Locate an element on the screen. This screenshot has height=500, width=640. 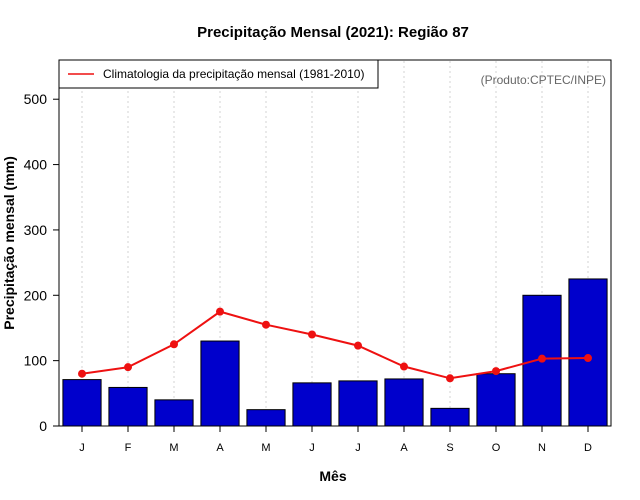
climatology-series is located at coordinates (335, 345).